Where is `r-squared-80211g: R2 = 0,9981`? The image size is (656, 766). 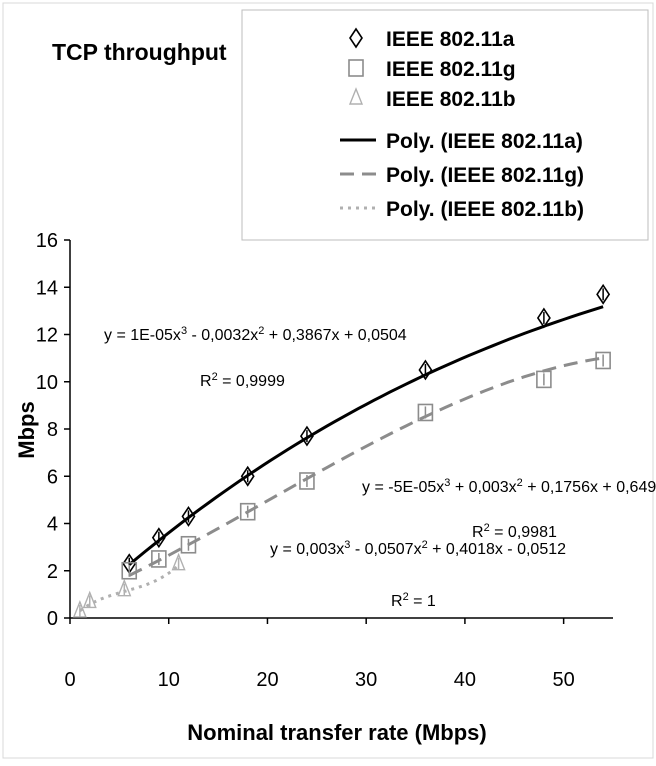 r-squared-80211g: R2 = 0,9981 is located at coordinates (514, 531).